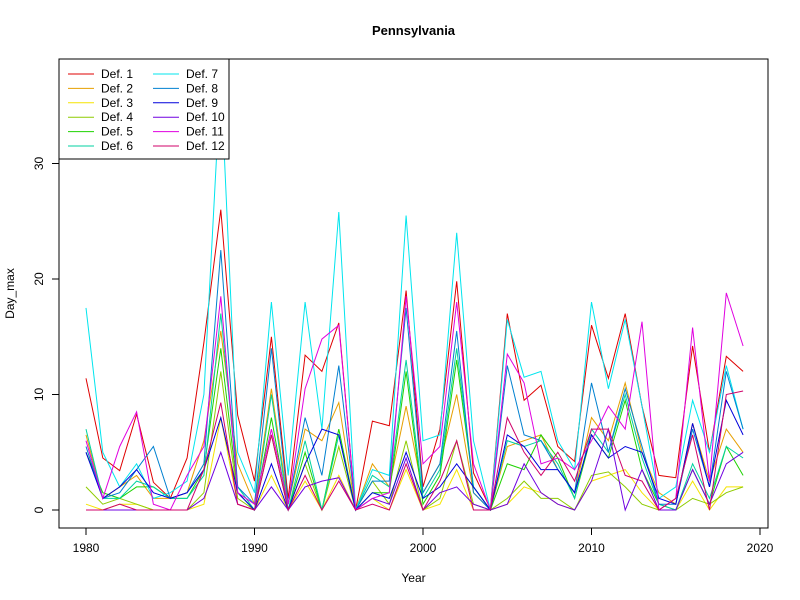 Image resolution: width=800 pixels, height=600 pixels. What do you see at coordinates (202, 88) in the screenshot?
I see `legend-label: Def. 8` at bounding box center [202, 88].